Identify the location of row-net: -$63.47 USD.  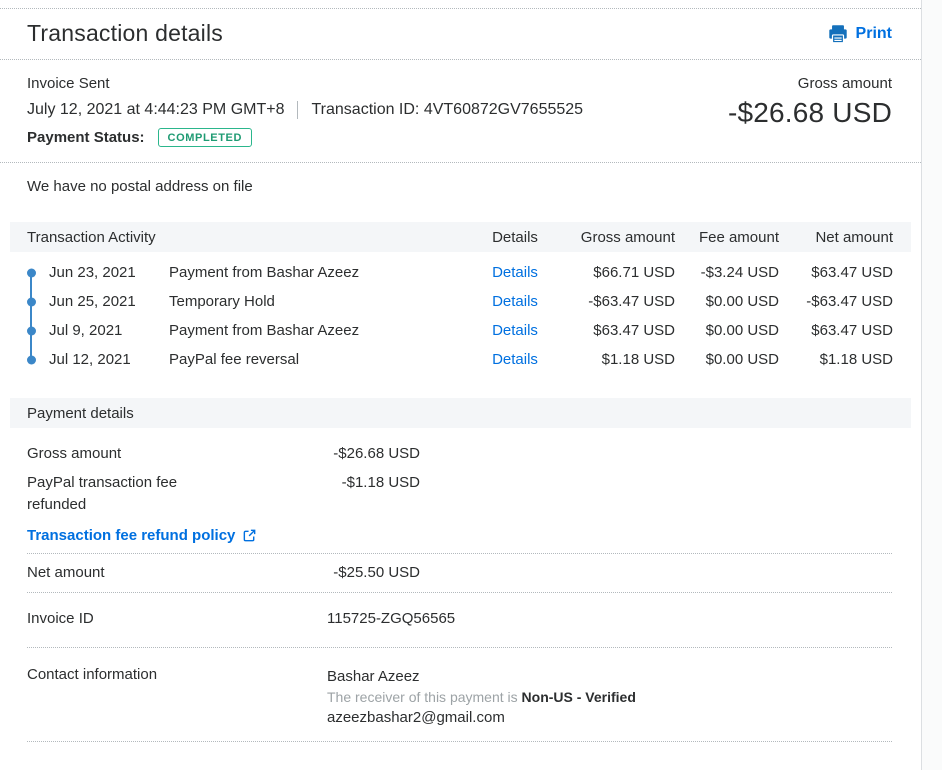
(849, 301).